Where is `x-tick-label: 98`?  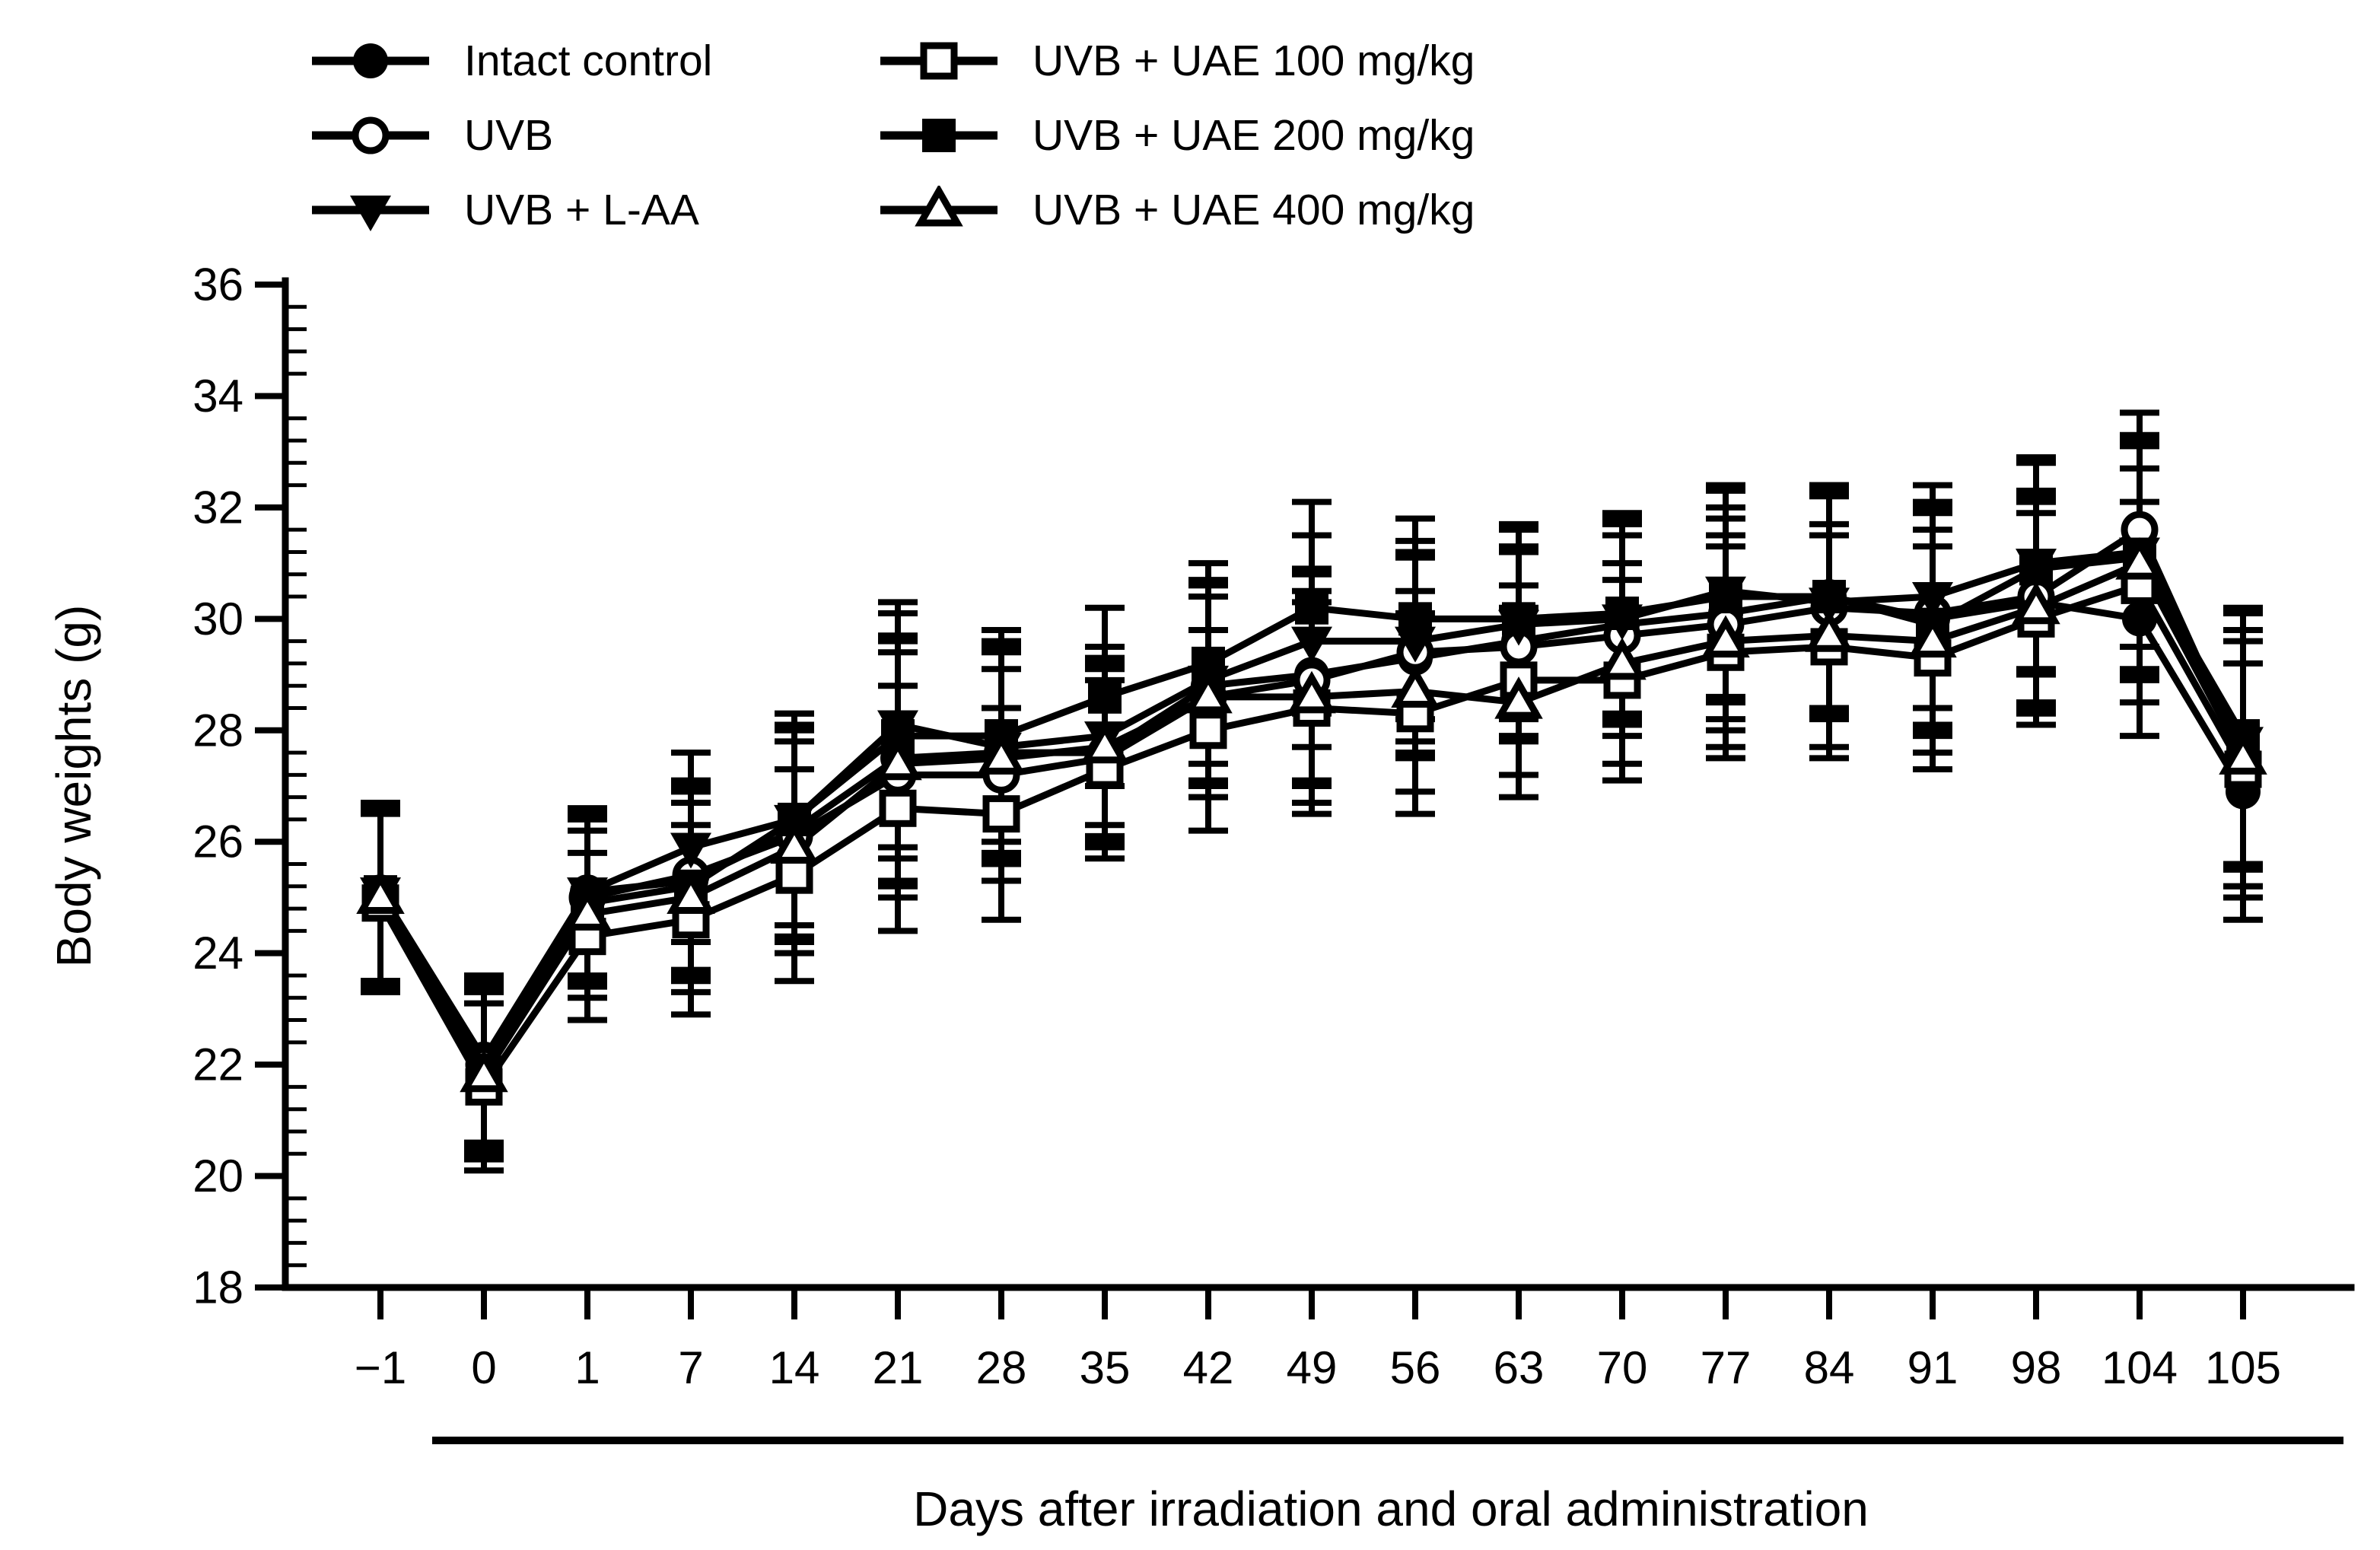
x-tick-label: 98 is located at coordinates (2036, 1367).